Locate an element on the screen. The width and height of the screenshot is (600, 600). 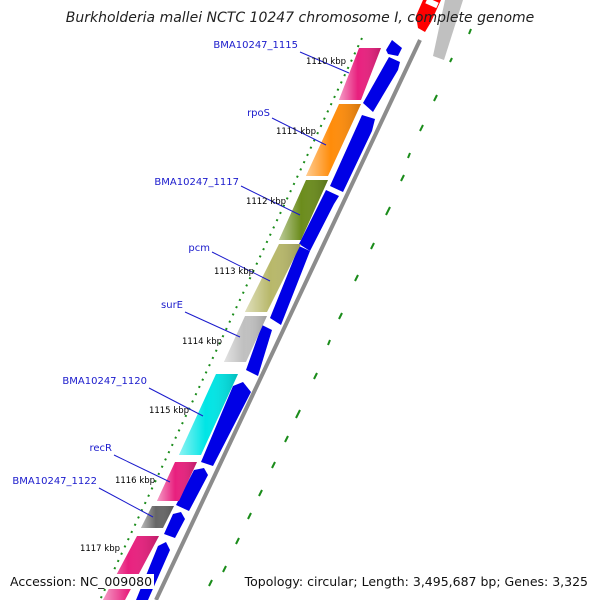
gene-label: BMA10247_1120 is located at coordinates (104, 381).